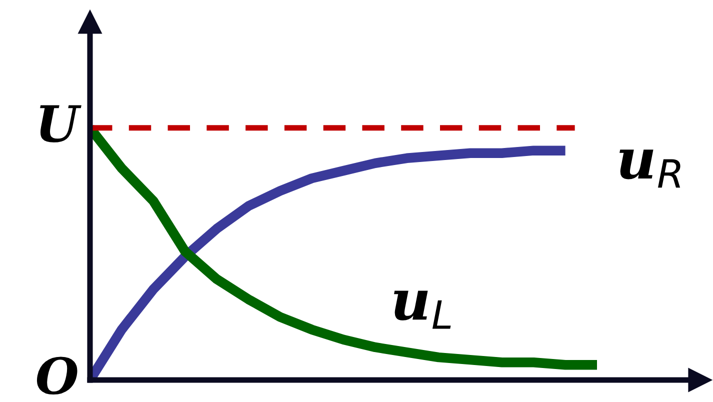 Image resolution: width=713 pixels, height=402 pixels. Describe the element at coordinates (422, 309) in the screenshot. I see `series-label: u$_{L}$` at that location.